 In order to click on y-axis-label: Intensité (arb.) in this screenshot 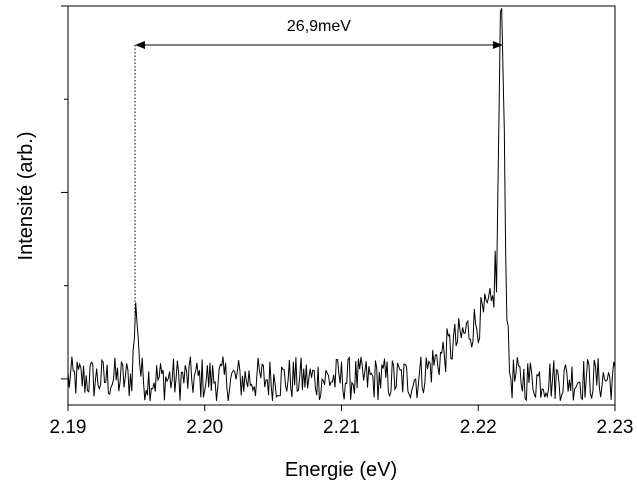, I will do `click(26, 196)`.